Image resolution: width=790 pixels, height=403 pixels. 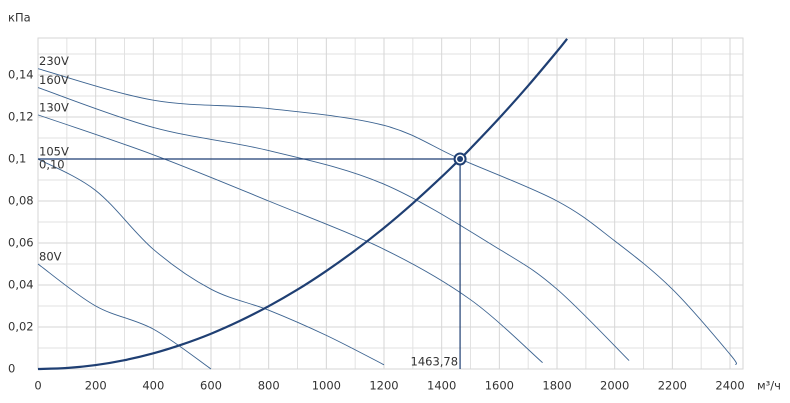 I want to click on y-tick-label: 0,14, so click(x=21, y=74).